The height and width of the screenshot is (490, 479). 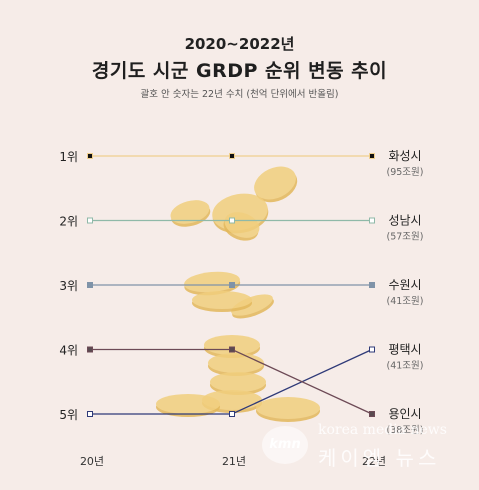 What do you see at coordinates (239, 71) in the screenshot?
I see `chart-title: 경기도 시군 GRDP 순위 변동 추이` at bounding box center [239, 71].